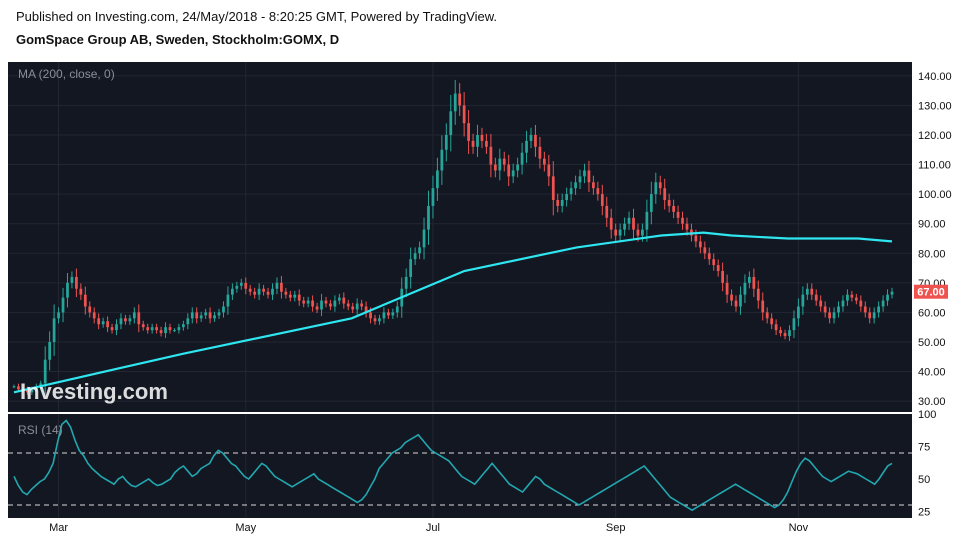  What do you see at coordinates (924, 448) in the screenshot?
I see `rsi-tick-label: 75` at bounding box center [924, 448].